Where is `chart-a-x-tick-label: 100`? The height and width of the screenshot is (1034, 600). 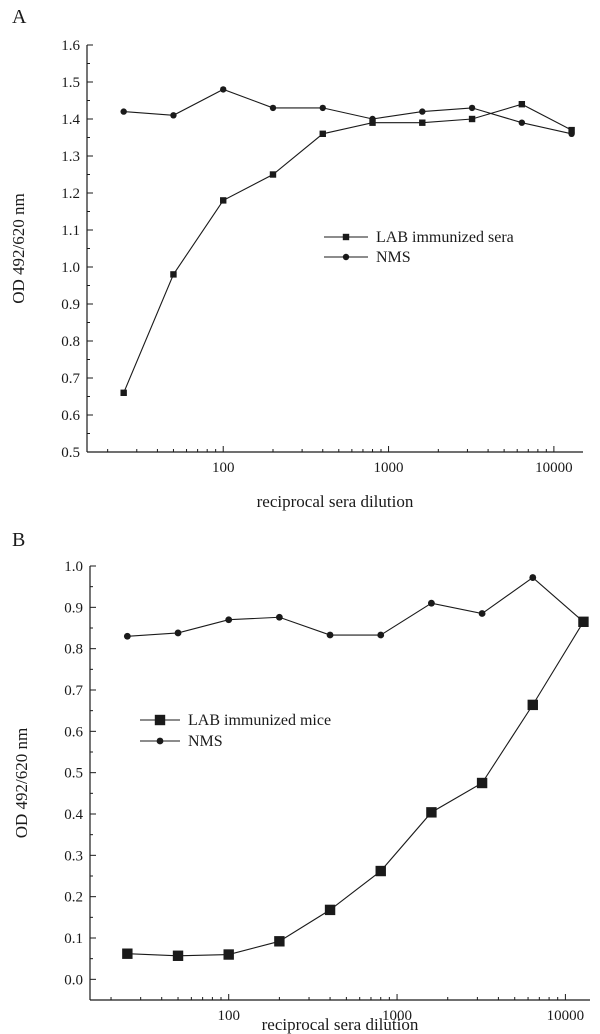 chart-a-x-tick-label: 100 is located at coordinates (223, 468).